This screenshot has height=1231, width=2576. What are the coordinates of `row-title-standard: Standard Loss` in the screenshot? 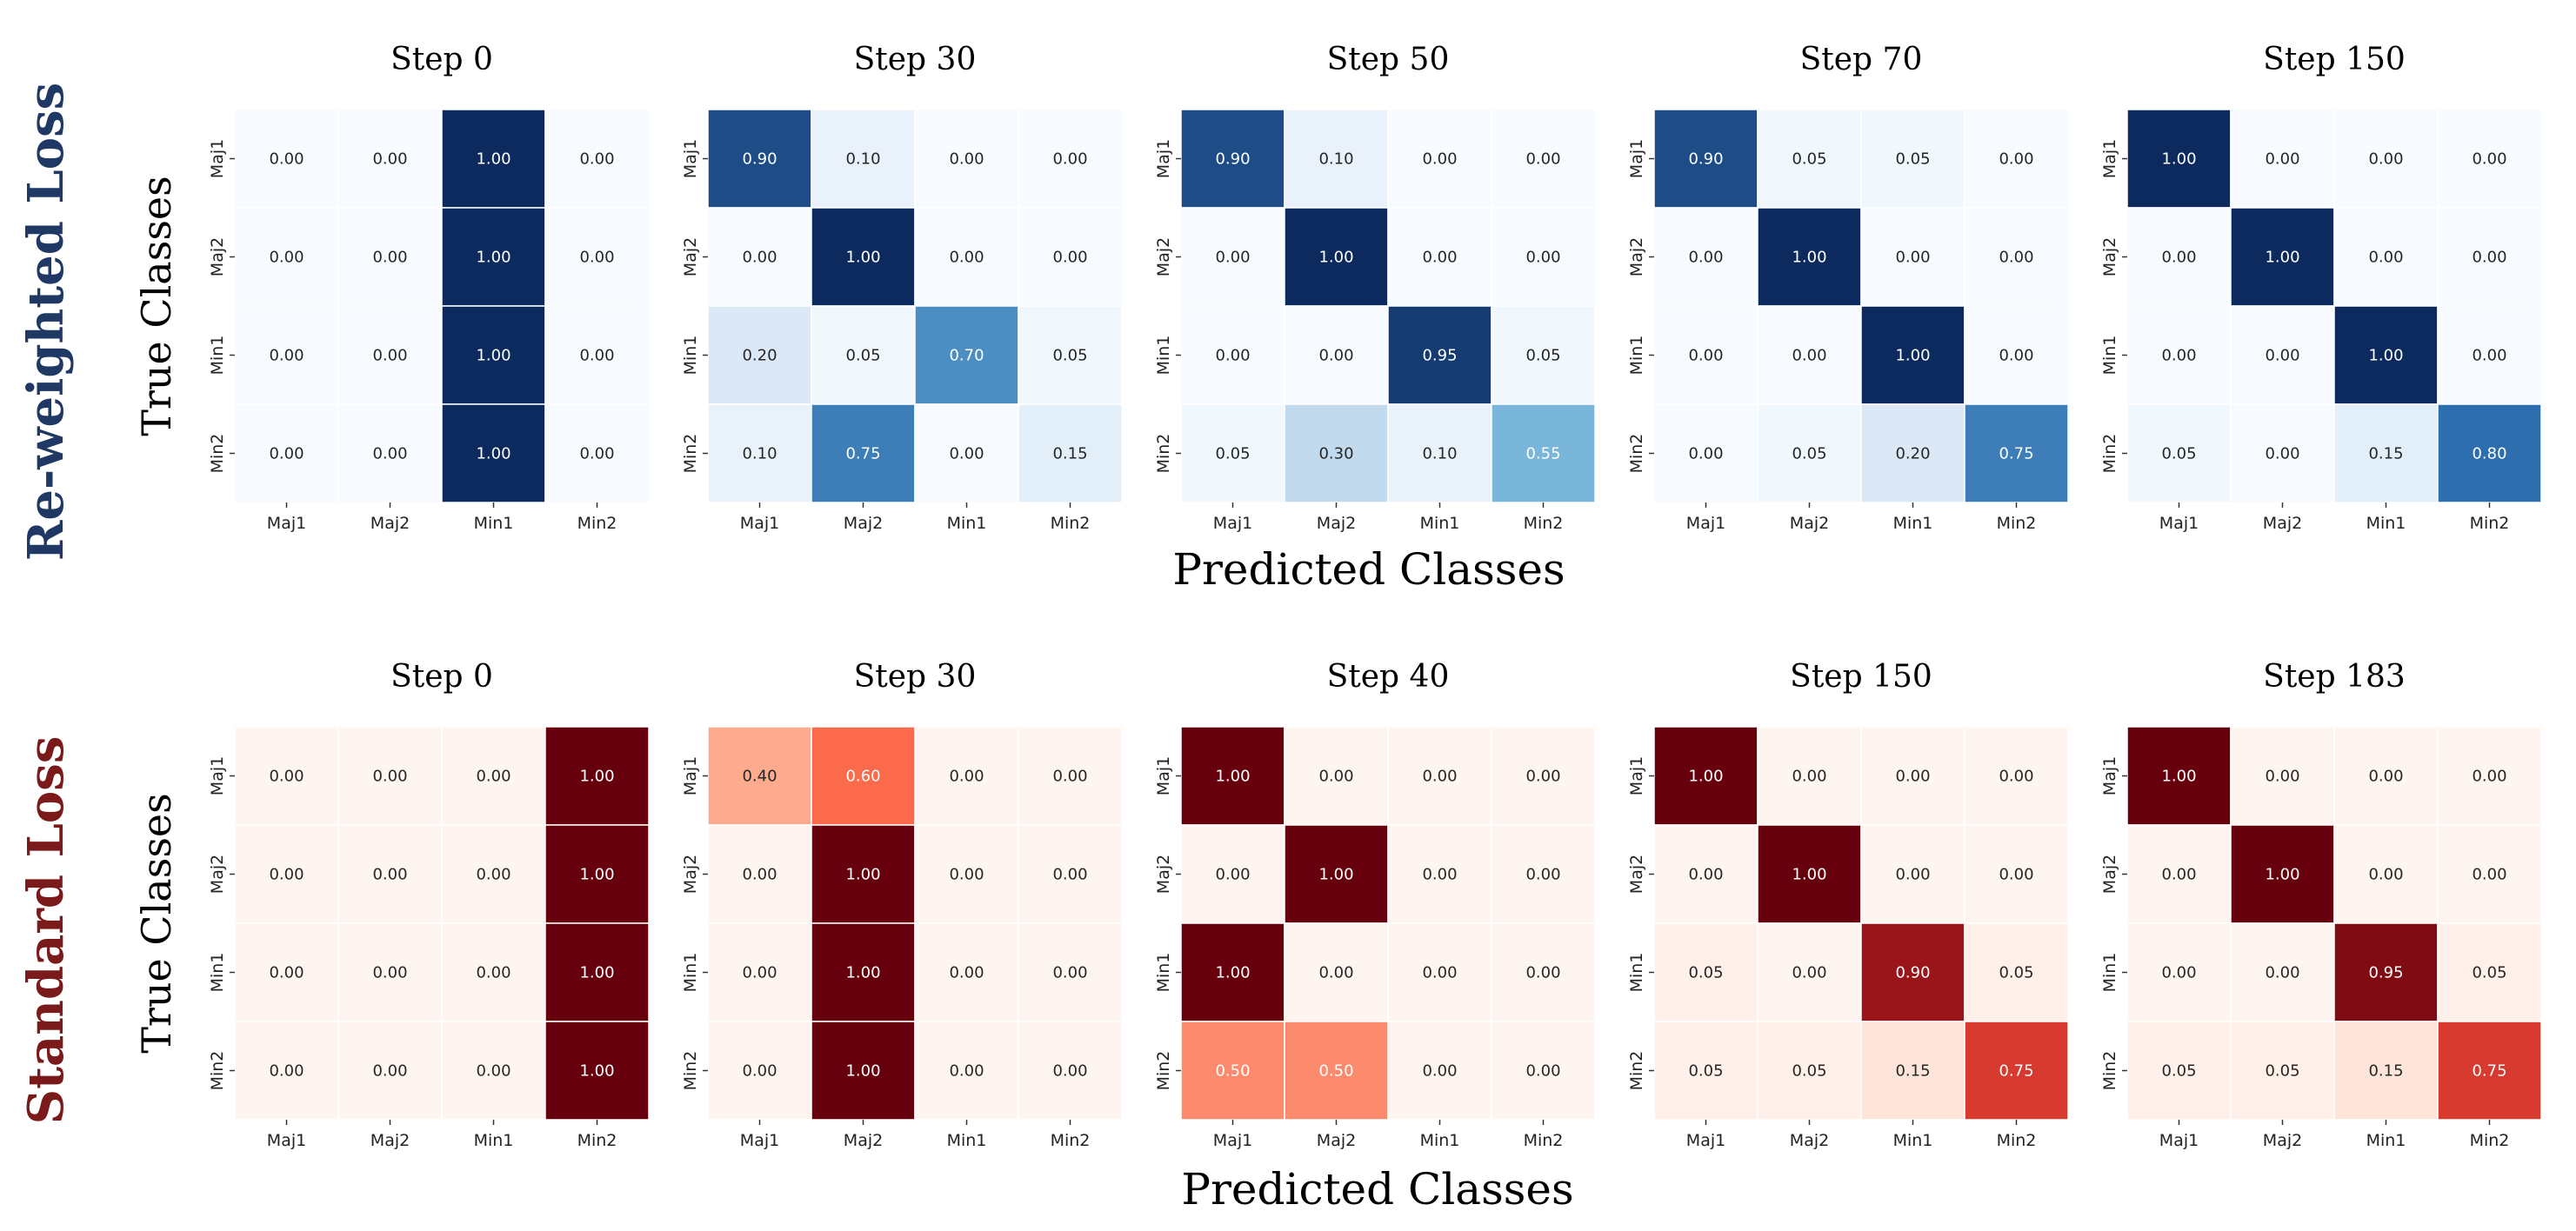 It's located at (46, 931).